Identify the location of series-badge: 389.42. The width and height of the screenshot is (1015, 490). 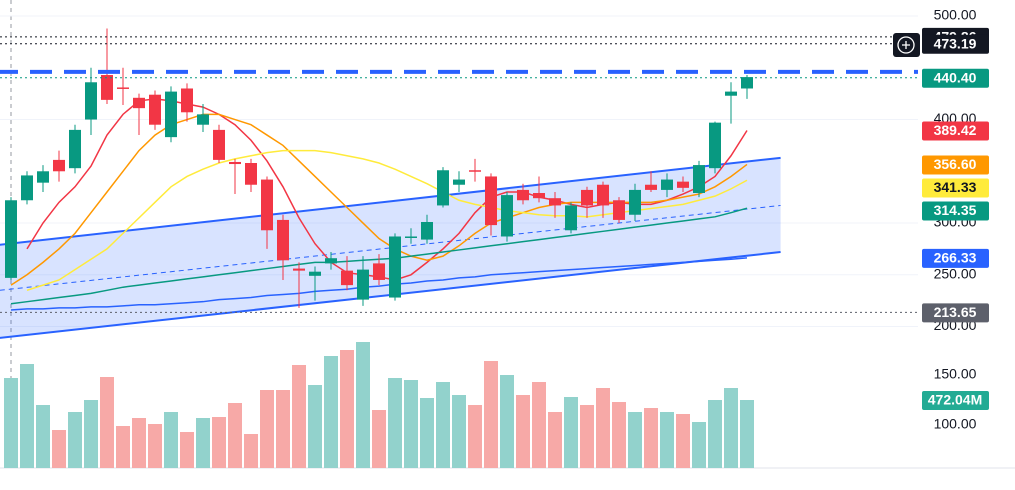
(955, 130).